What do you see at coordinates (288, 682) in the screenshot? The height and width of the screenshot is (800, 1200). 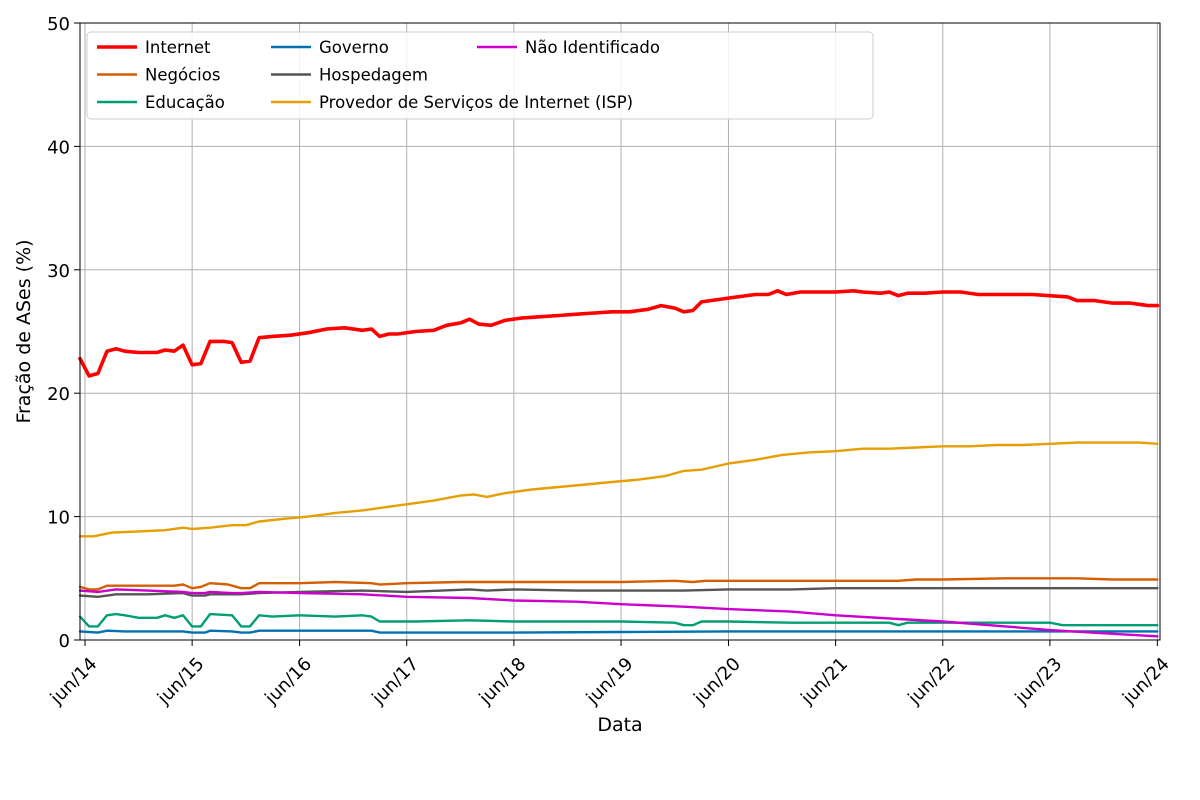 I see `x-tick-label: jun/16` at bounding box center [288, 682].